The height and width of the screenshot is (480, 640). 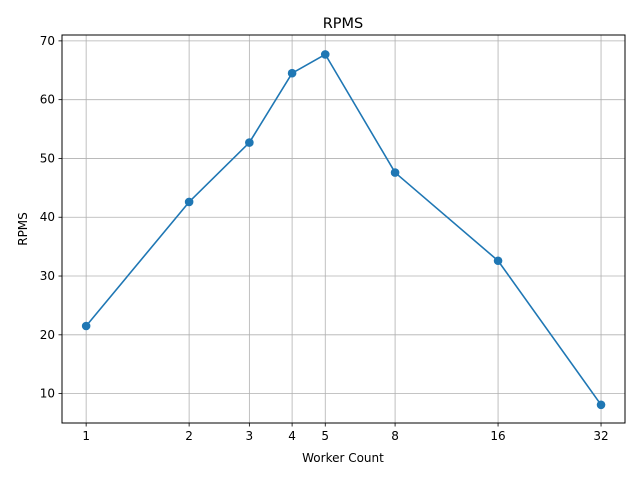 I want to click on x-tick-label: 8, so click(x=395, y=436).